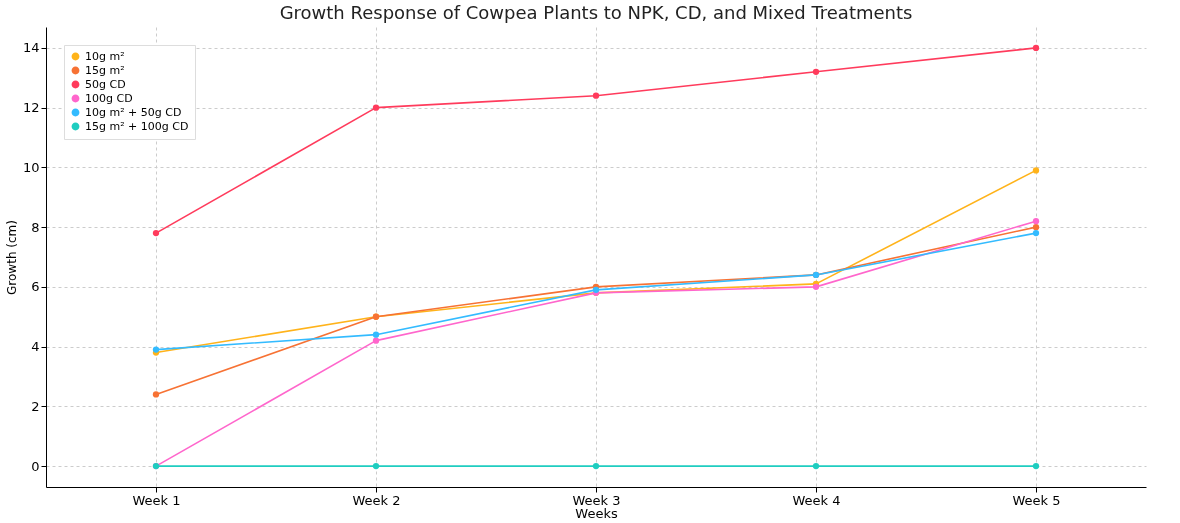 This screenshot has width=1180, height=523. Describe the element at coordinates (596, 12) in the screenshot. I see `chart-title: Growth Response of Cowpea Plants to NPK, CD, and Mixed Treatments` at that location.